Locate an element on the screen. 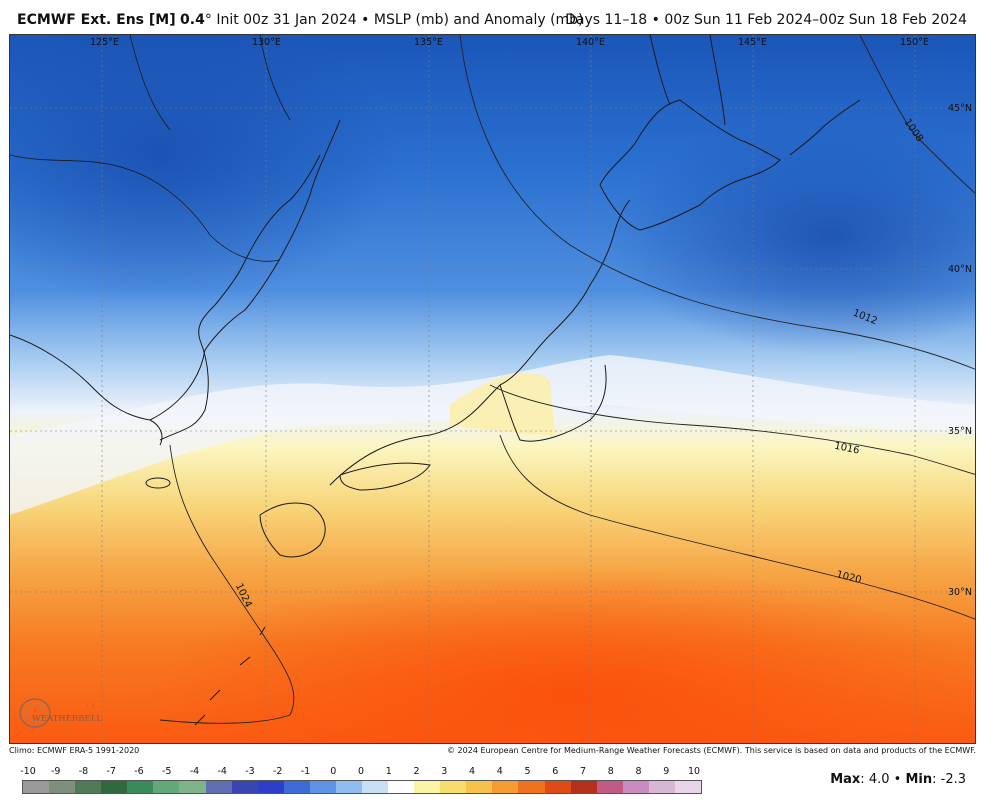  lon-label-150: 150°E is located at coordinates (914, 42).